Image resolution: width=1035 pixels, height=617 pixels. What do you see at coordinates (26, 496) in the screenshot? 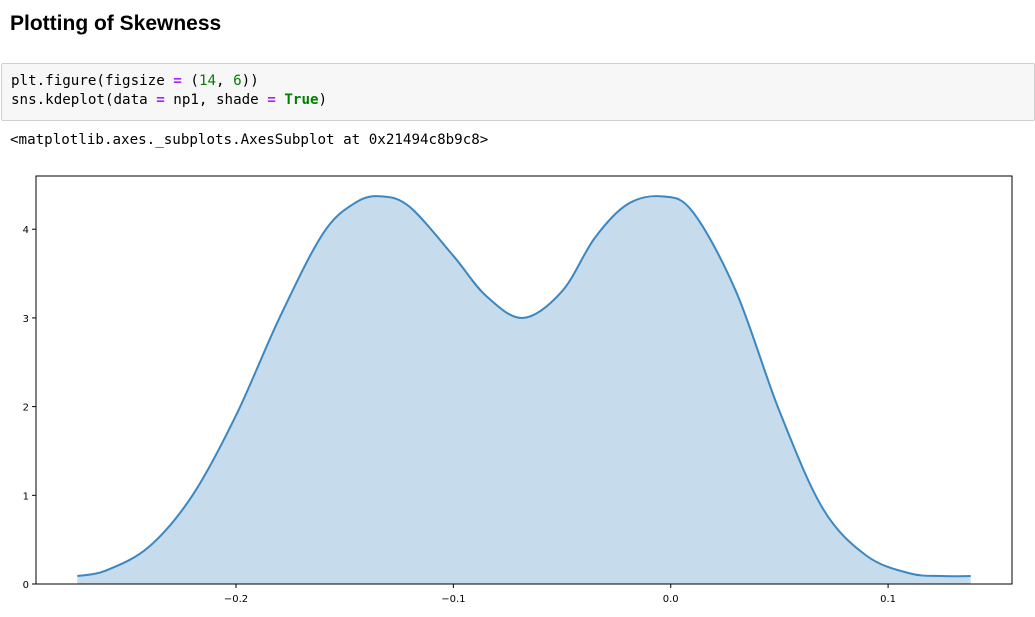
I see `y-tick-label: 1` at bounding box center [26, 496].